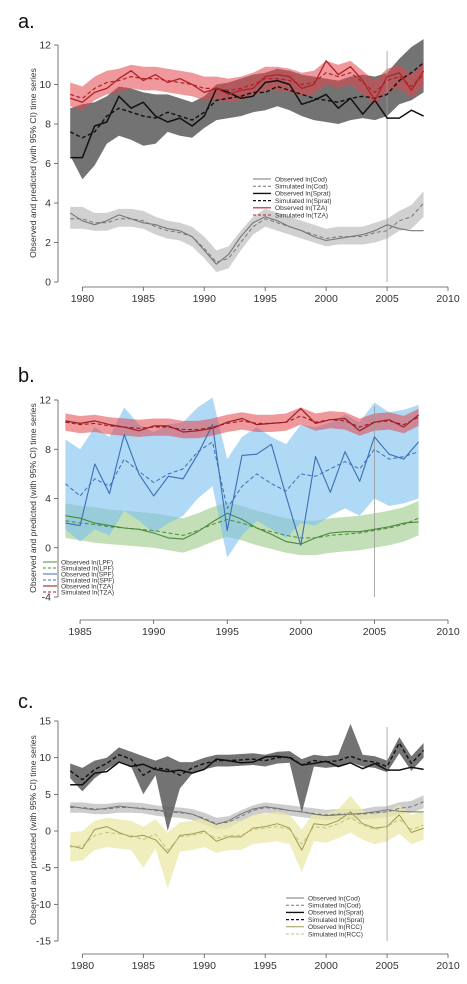 This screenshot has width=467, height=984. I want to click on y-tick-label: 6, so click(48, 164).